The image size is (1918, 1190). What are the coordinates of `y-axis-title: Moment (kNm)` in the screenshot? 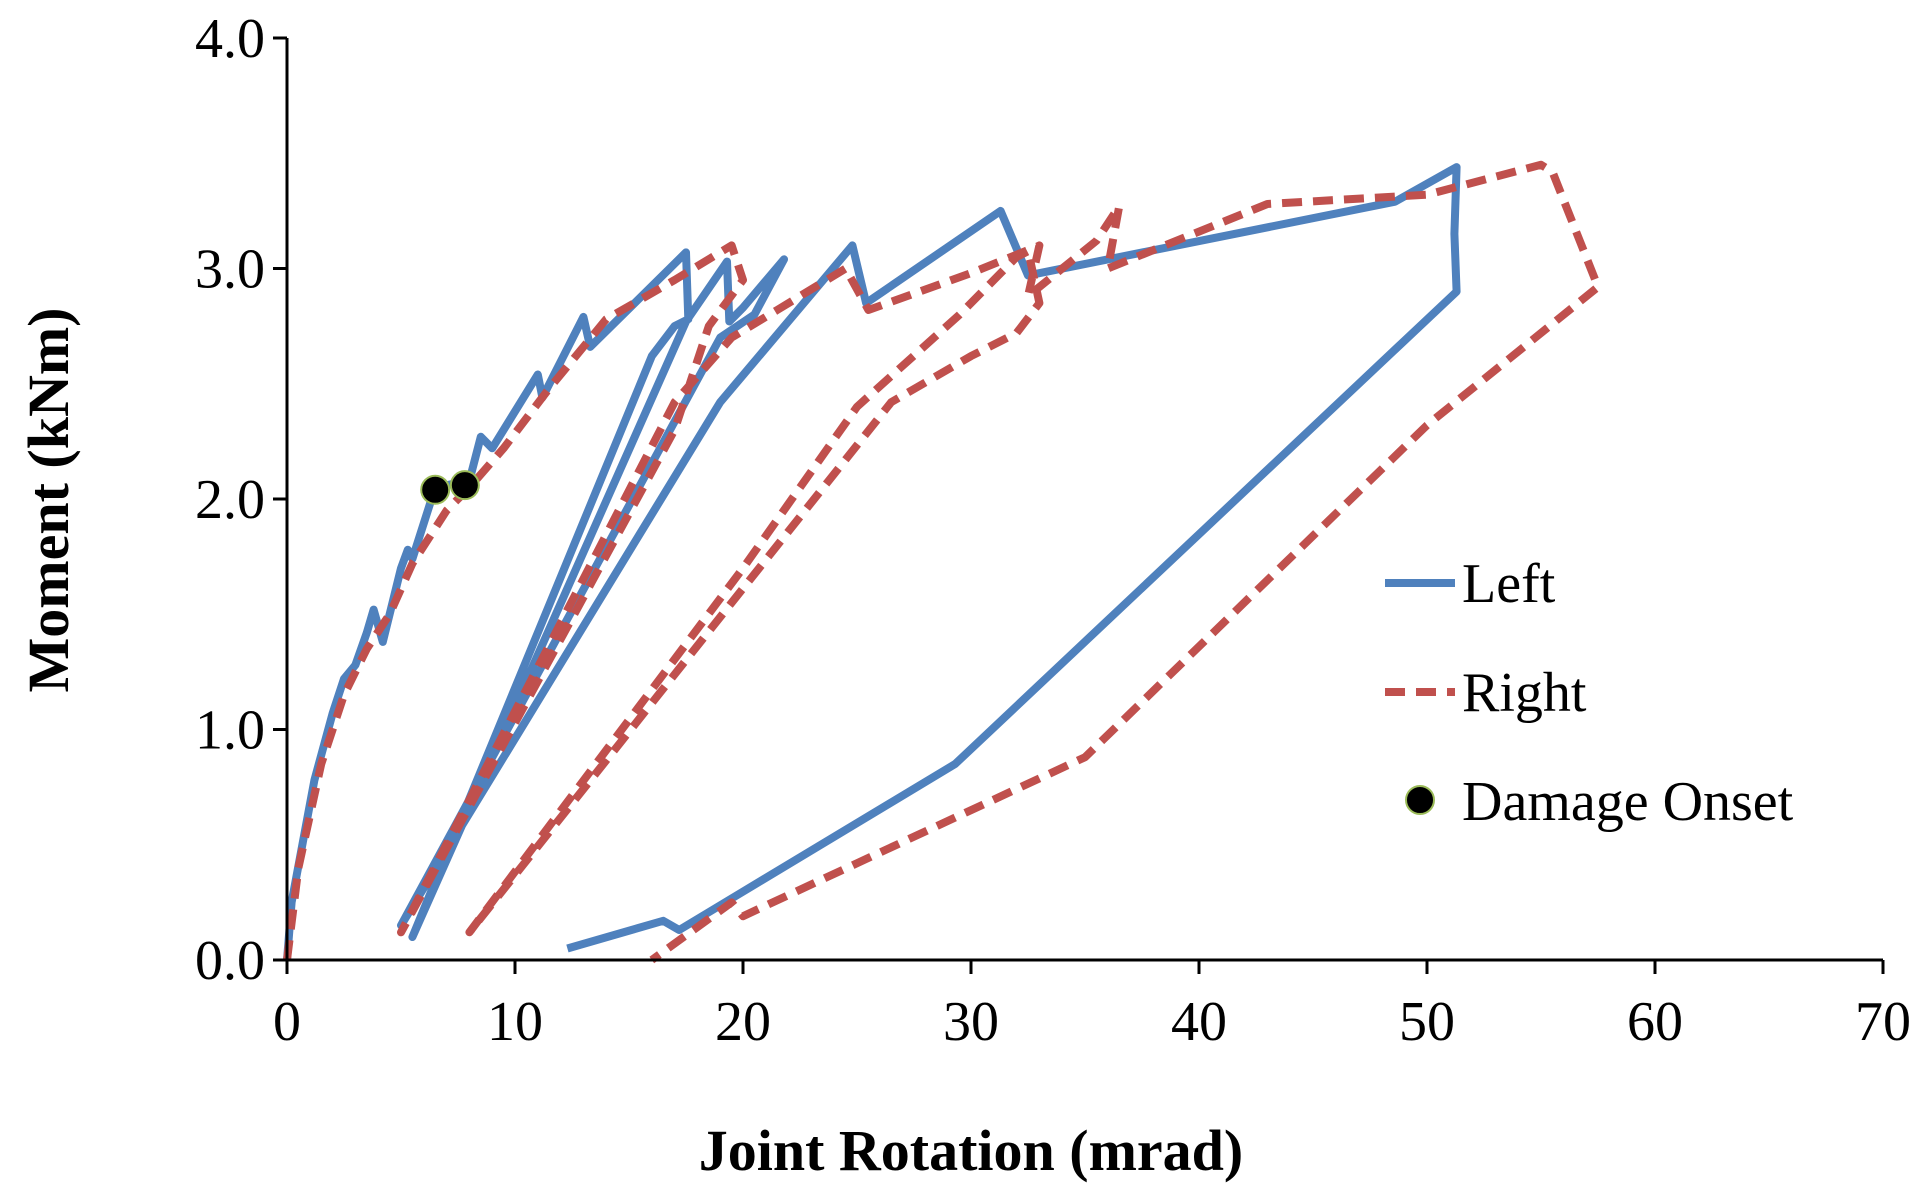 It's located at (48, 500).